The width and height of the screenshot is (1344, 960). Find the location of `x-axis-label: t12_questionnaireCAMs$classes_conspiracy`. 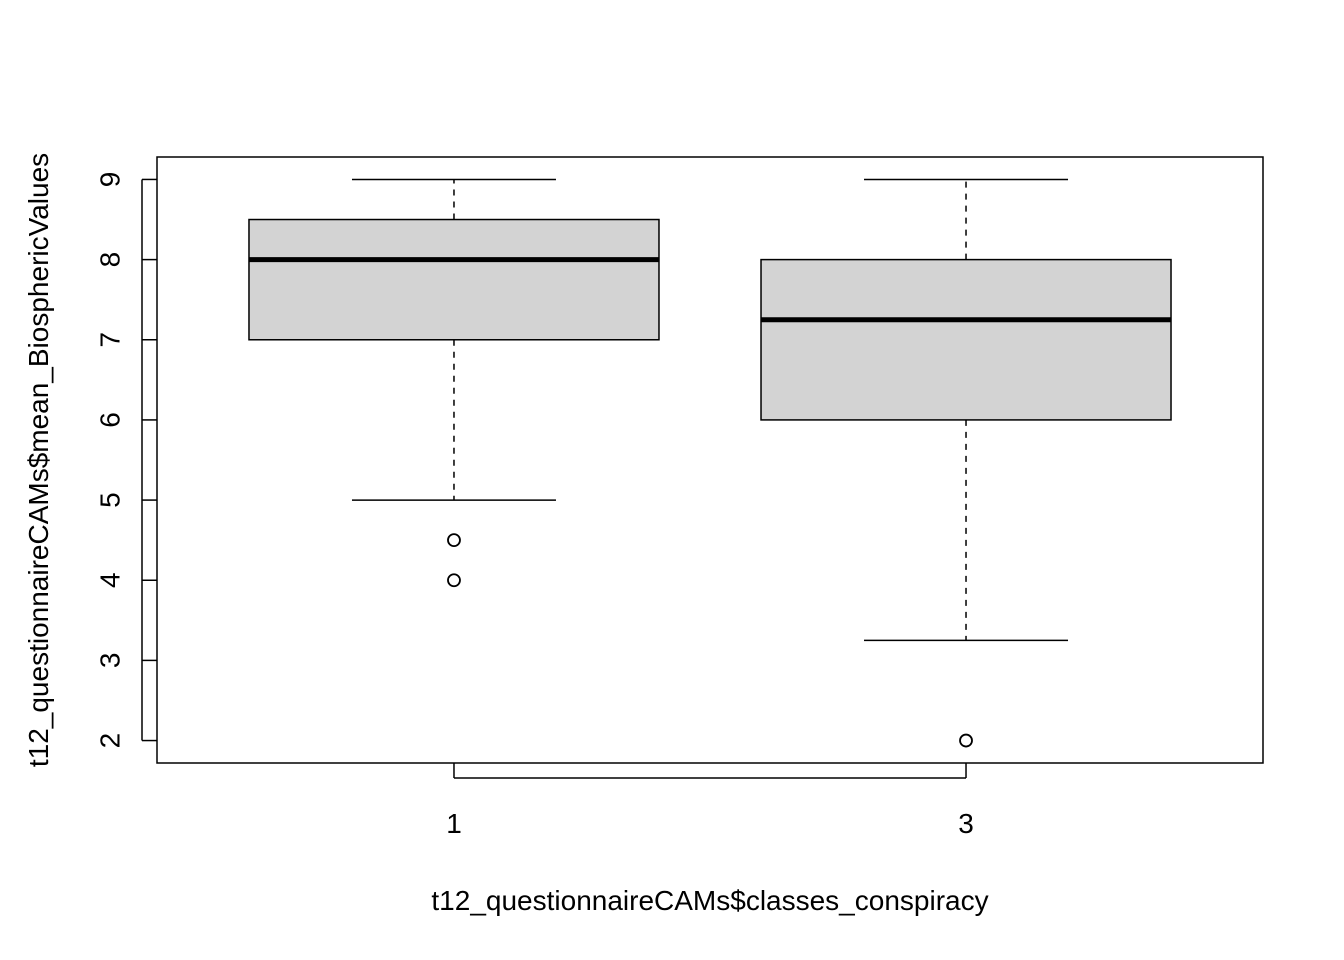

x-axis-label: t12_questionnaireCAMs$classes_conspiracy is located at coordinates (709, 900).